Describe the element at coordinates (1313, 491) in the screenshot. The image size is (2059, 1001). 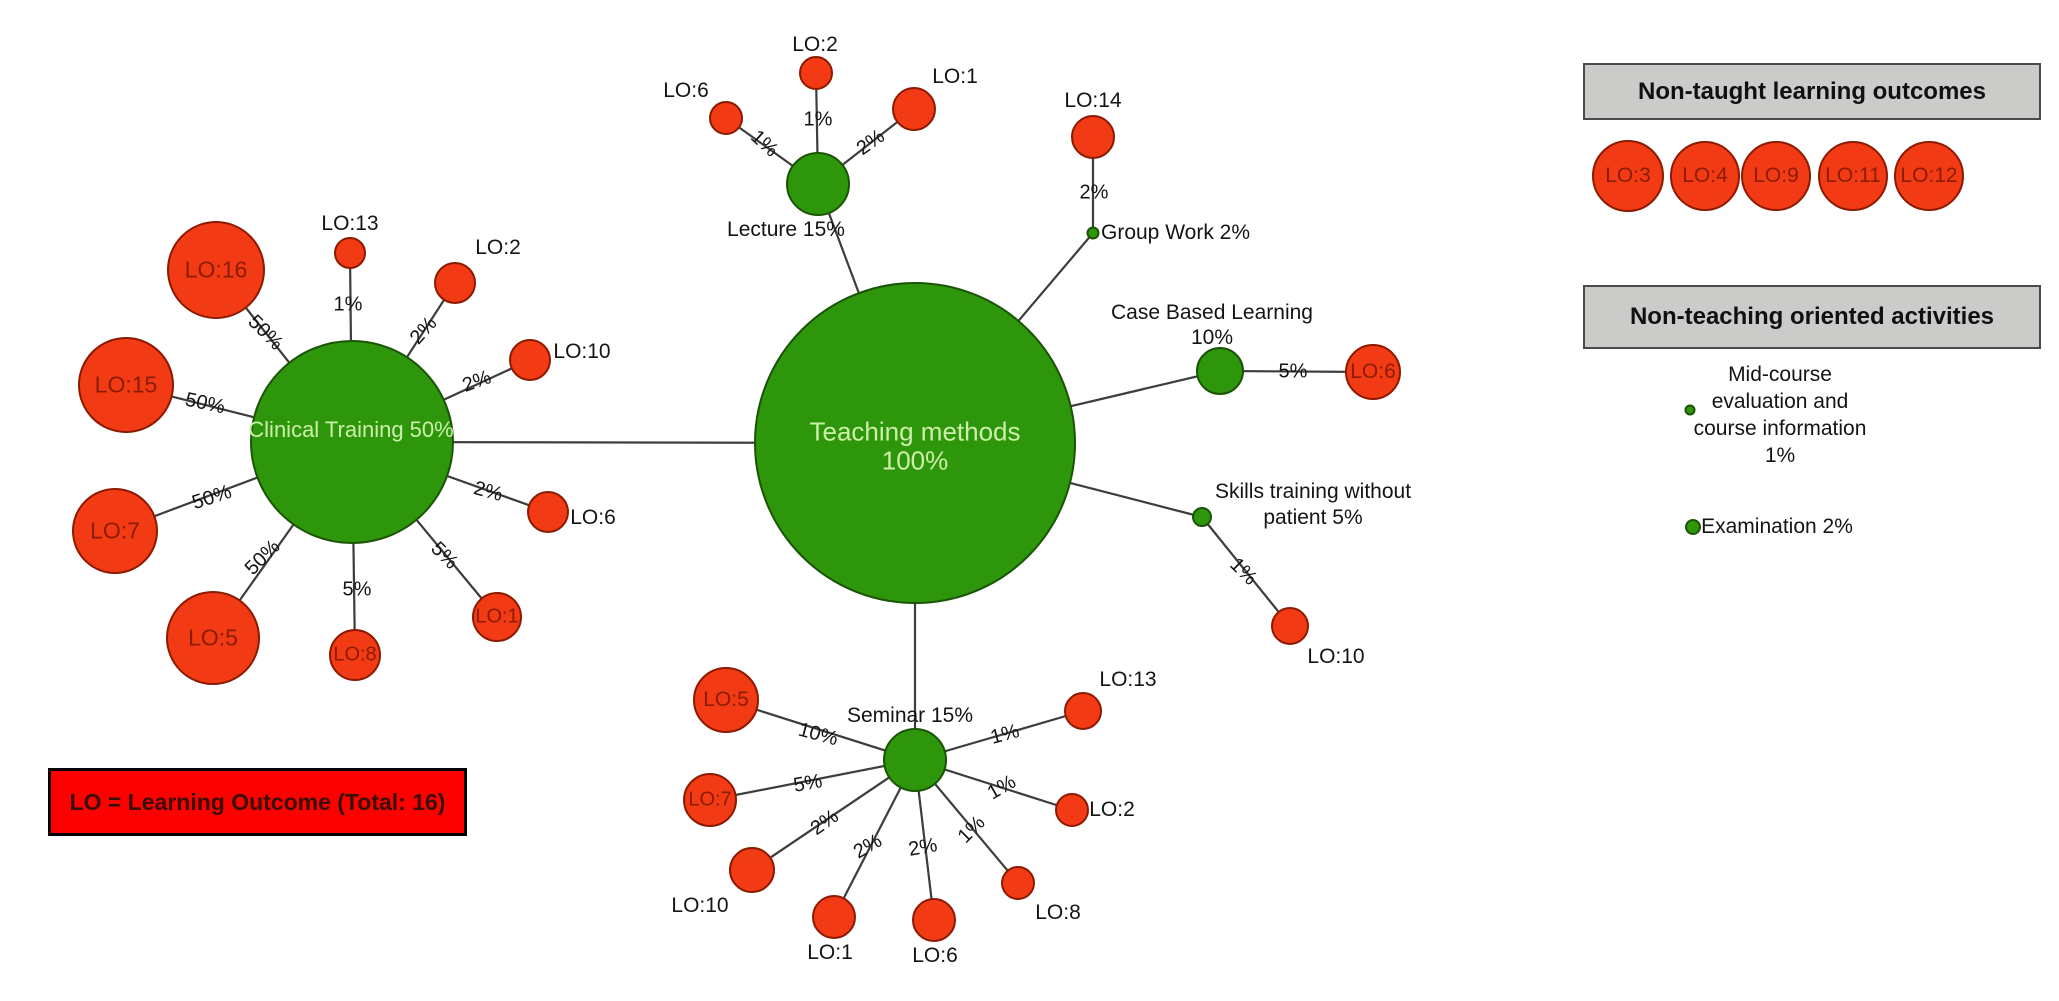
I see `skills-training-label-line1: Skills training without` at that location.